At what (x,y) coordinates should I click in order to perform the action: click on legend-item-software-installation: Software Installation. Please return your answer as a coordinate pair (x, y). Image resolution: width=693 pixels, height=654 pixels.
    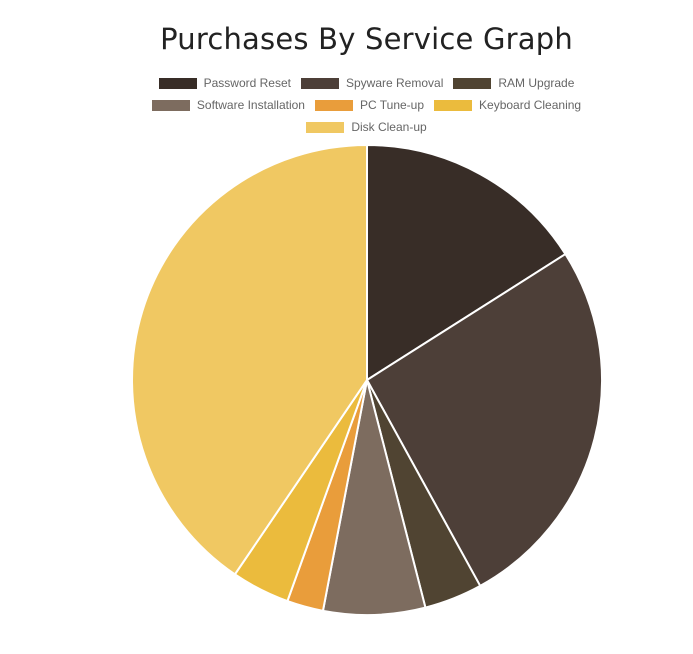
    Looking at the image, I should click on (228, 105).